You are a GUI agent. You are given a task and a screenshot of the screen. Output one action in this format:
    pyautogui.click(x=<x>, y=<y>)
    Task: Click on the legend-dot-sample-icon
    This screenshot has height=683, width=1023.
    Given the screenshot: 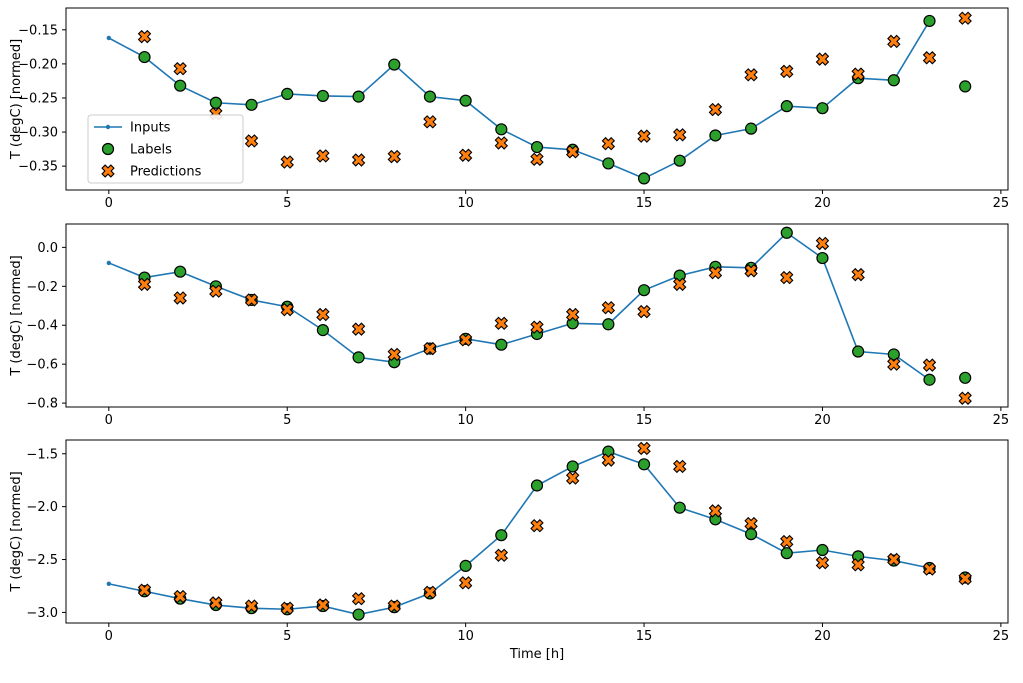 What is the action you would take?
    pyautogui.click(x=108, y=127)
    